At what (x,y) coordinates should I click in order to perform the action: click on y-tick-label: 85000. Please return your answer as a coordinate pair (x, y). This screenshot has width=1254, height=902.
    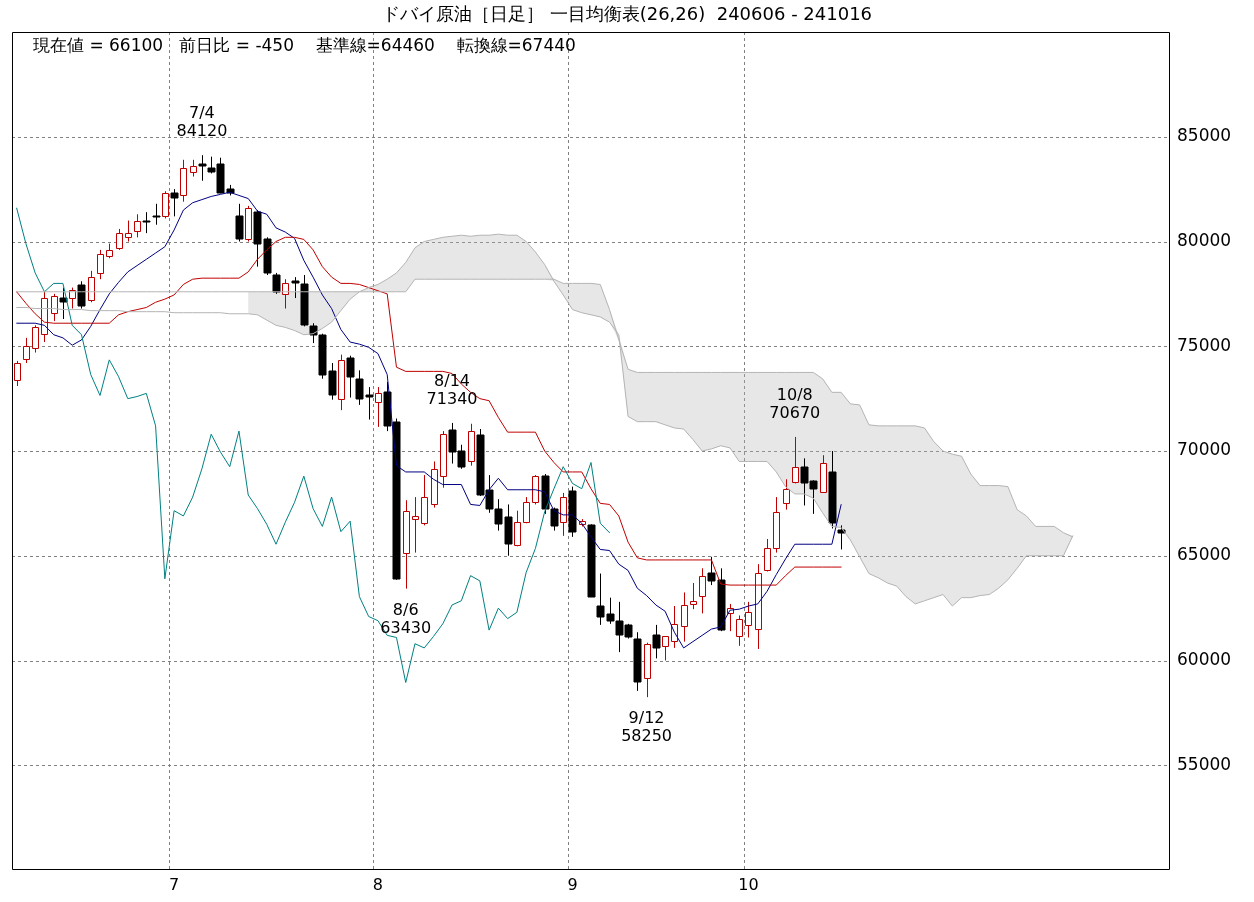
    Looking at the image, I should click on (1204, 135).